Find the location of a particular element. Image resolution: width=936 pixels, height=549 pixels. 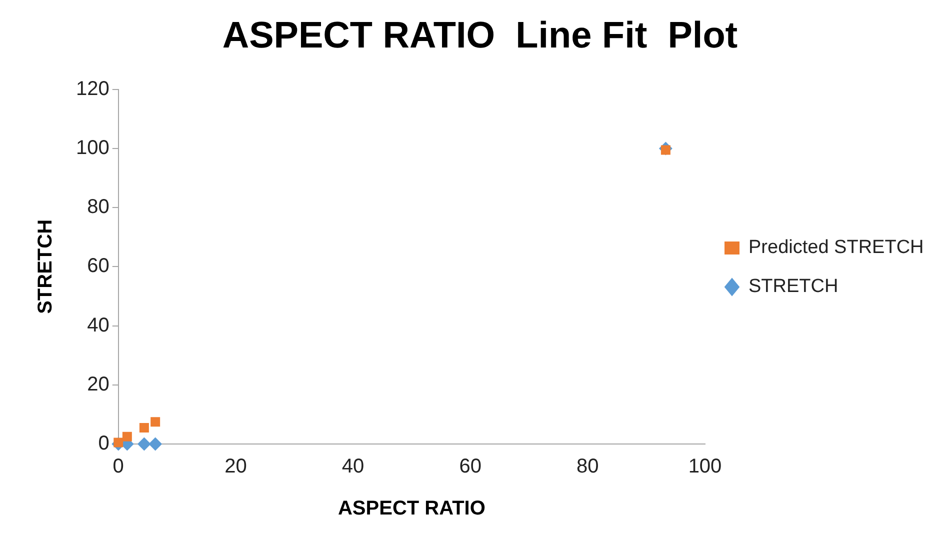

y-axis-title: STRETCH is located at coordinates (45, 266).